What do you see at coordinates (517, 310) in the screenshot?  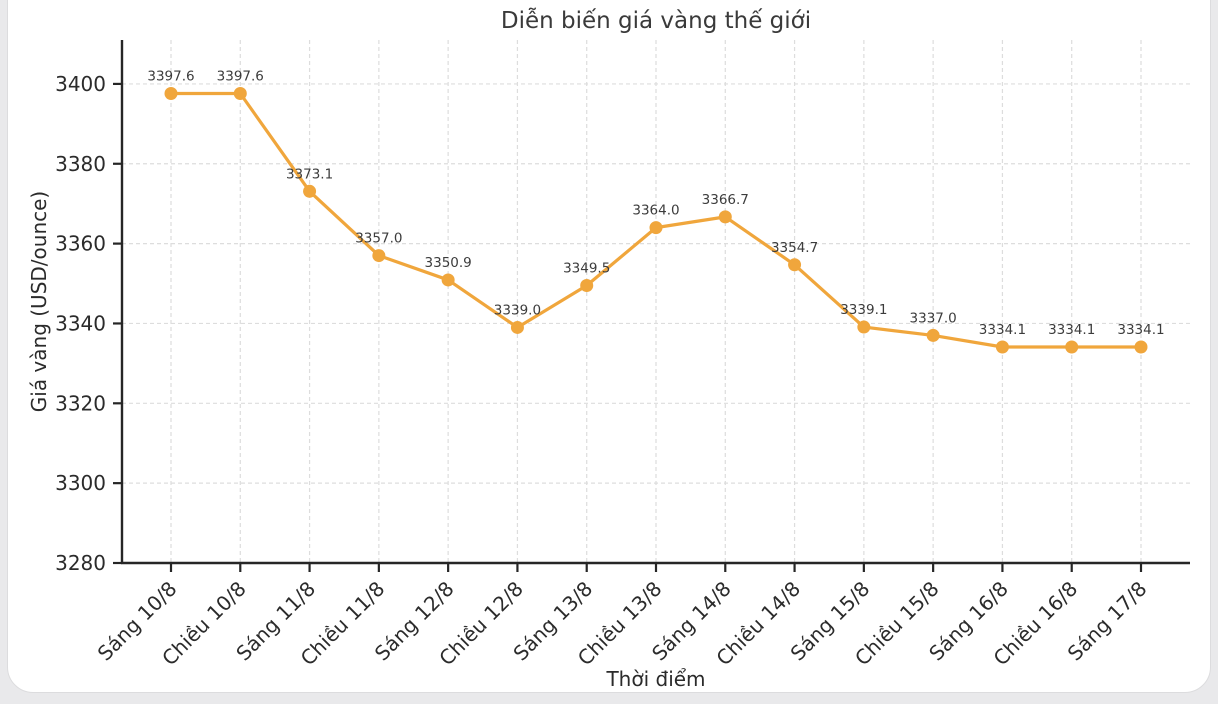 I see `data-point-label: 3339.0` at bounding box center [517, 310].